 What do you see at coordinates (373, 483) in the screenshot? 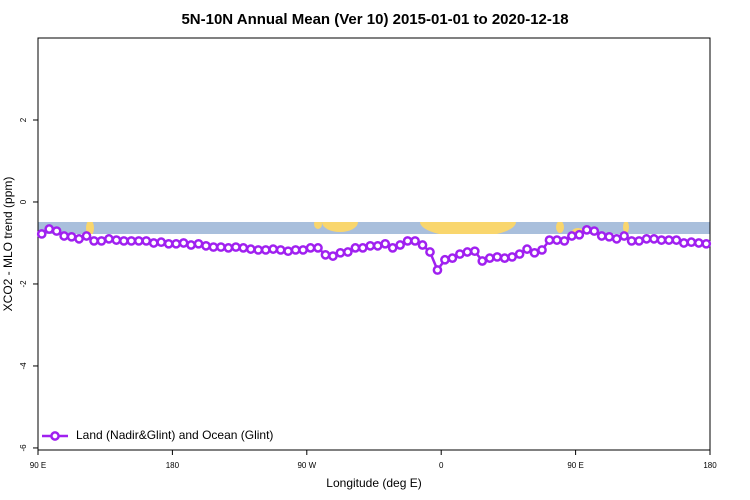
I see `x-axis-label: Longitude (deg E)` at bounding box center [373, 483].